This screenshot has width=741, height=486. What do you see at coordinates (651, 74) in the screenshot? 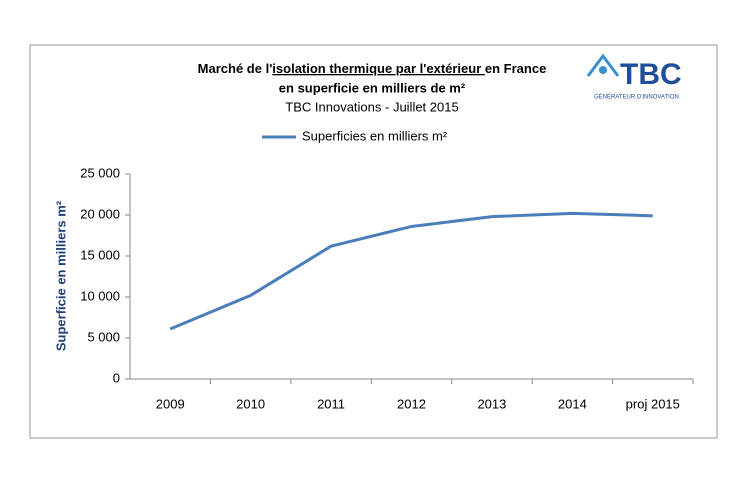
I see `logo-text: TBC` at bounding box center [651, 74].